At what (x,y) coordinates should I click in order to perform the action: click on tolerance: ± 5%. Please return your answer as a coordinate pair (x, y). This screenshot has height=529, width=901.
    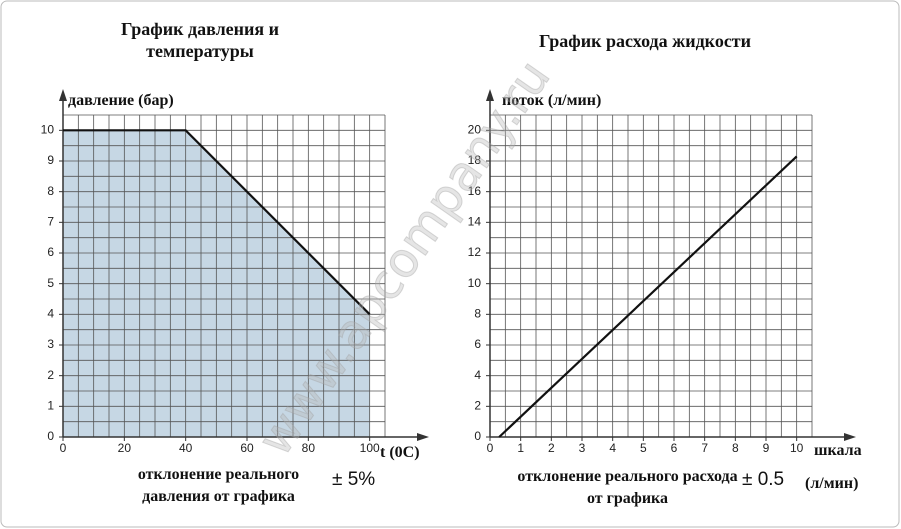
    Looking at the image, I should click on (354, 479).